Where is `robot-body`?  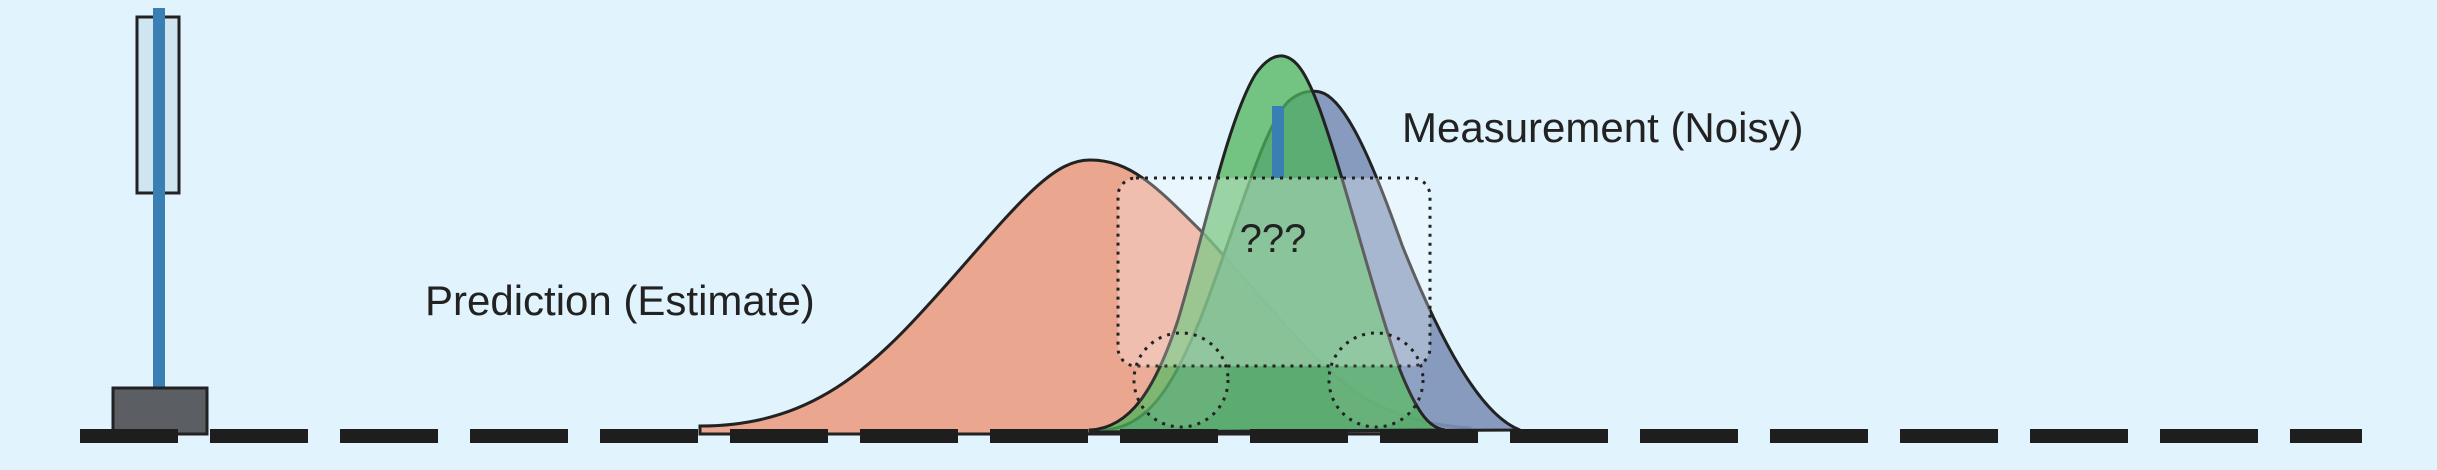 robot-body is located at coordinates (160, 411).